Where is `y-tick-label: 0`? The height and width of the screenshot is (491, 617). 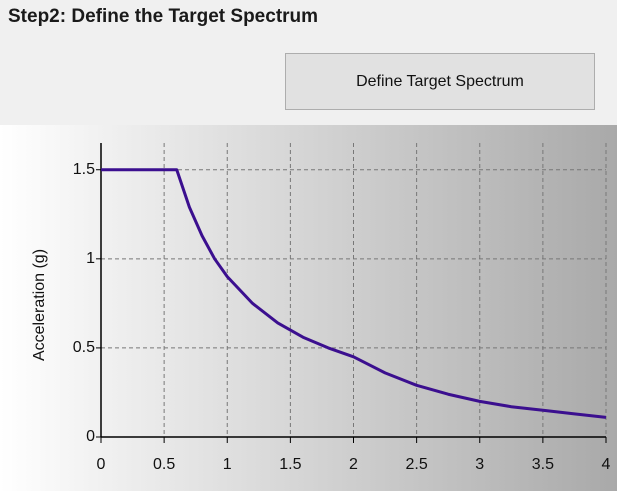
y-tick-label: 0 is located at coordinates (90, 436).